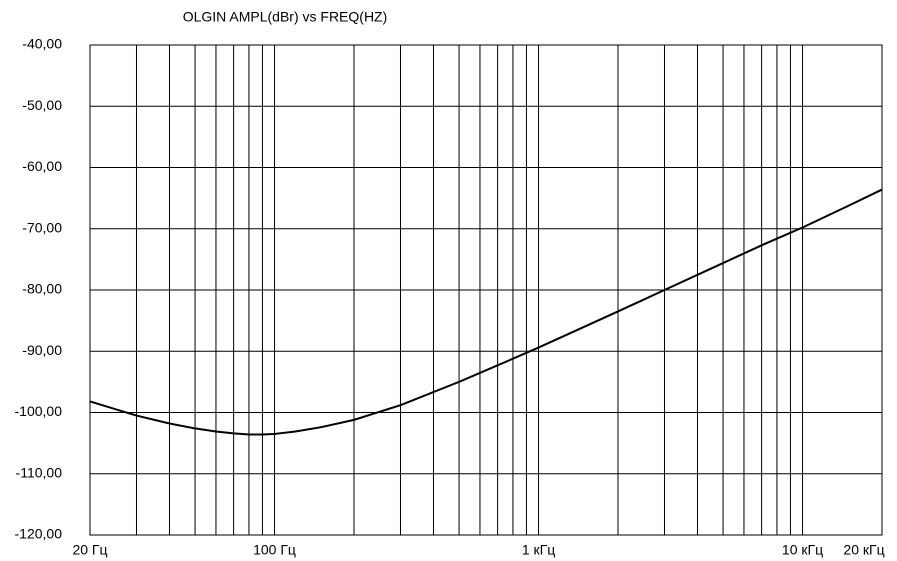 This screenshot has height=561, width=897. What do you see at coordinates (39, 534) in the screenshot?
I see `y-tick-label: -120,00` at bounding box center [39, 534].